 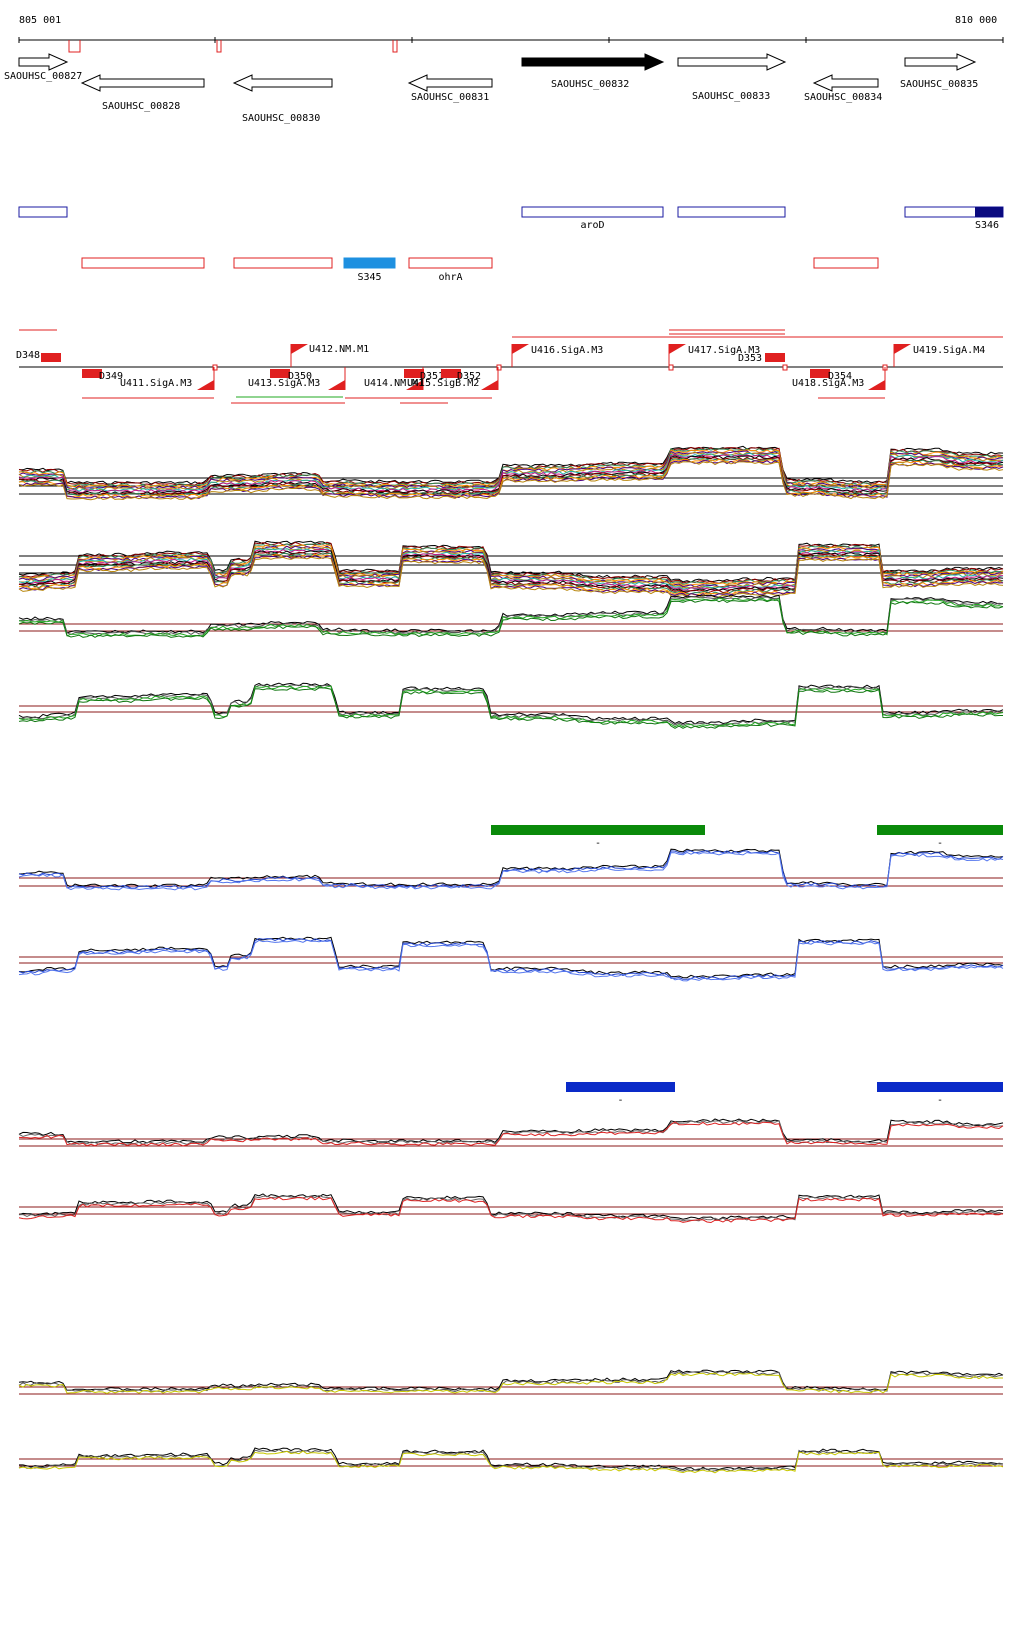 I want to click on track-yellow-minus, so click(x=511, y=1460).